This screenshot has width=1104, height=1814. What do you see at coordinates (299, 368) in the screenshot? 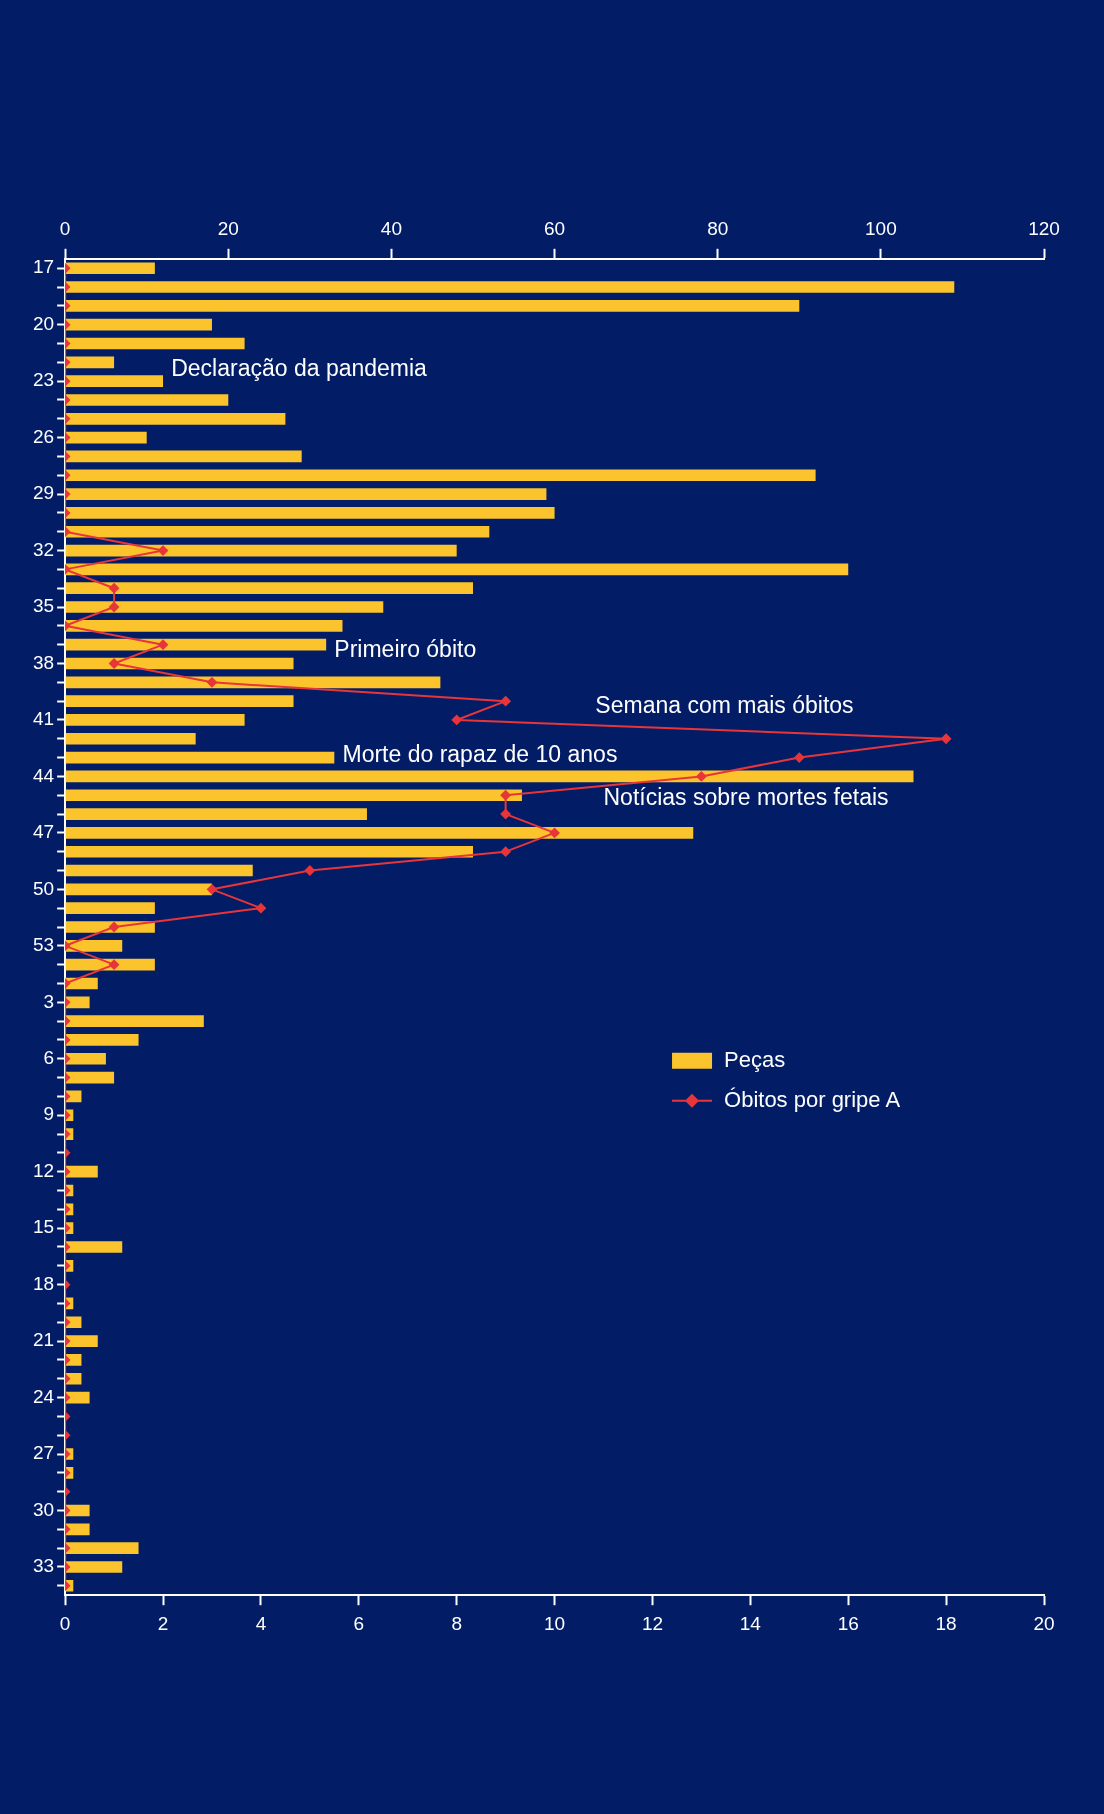
I see `annotation: Declaração da pandemia` at bounding box center [299, 368].